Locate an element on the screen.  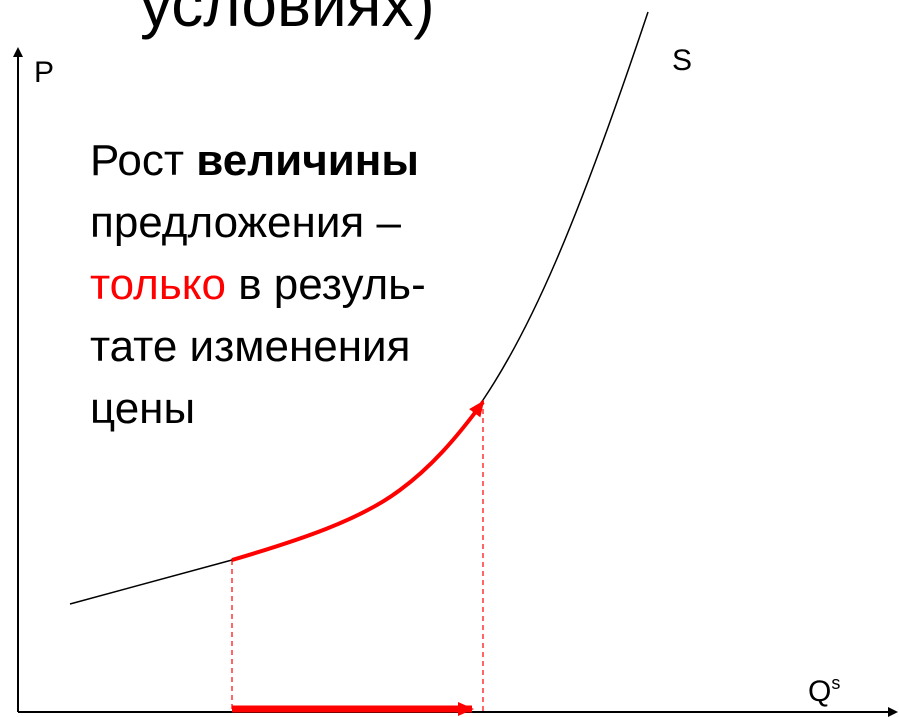
caption-line-1: Рост величины is located at coordinates (310, 161).